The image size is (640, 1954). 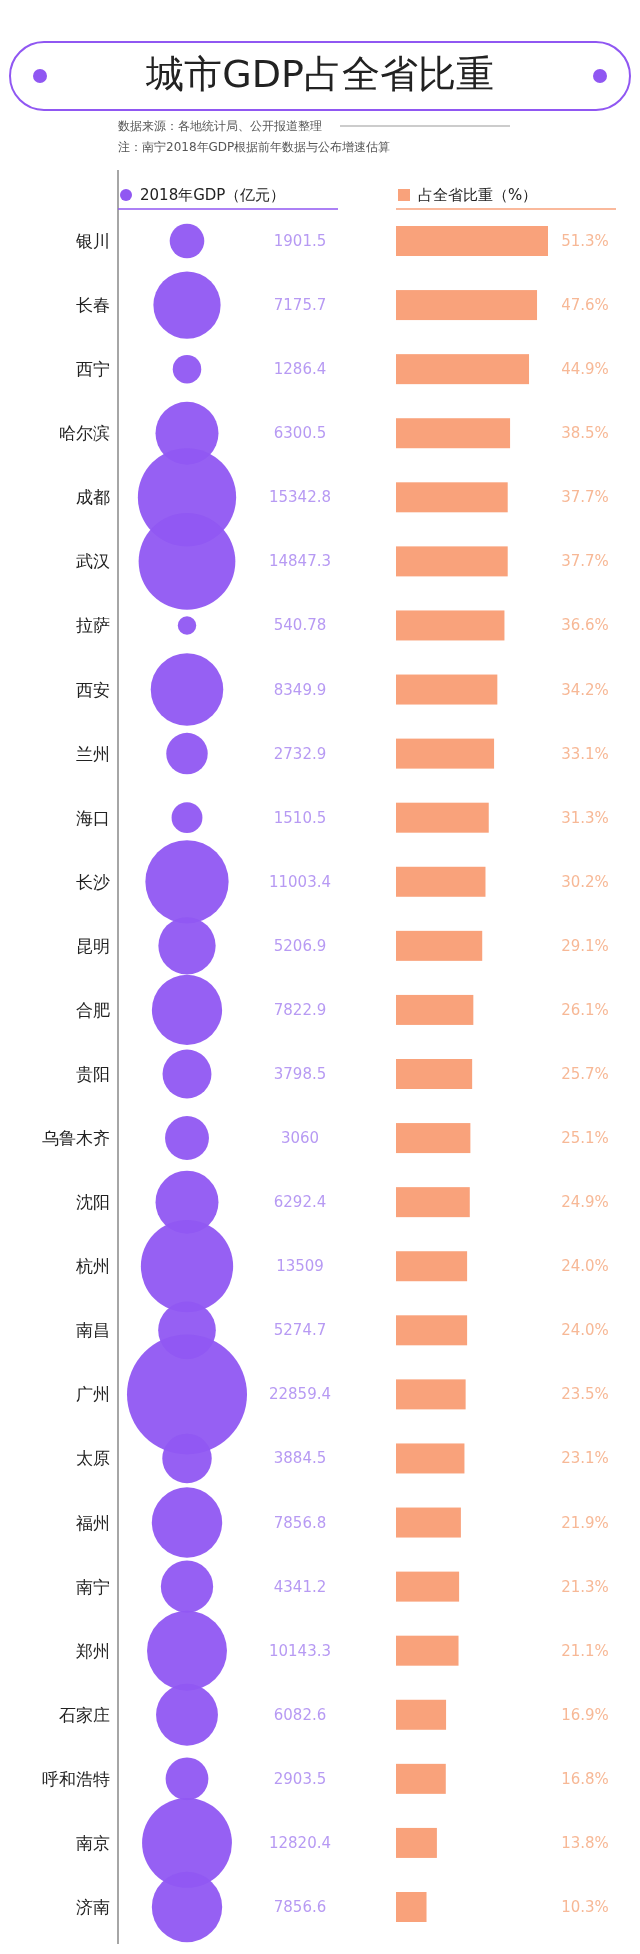 What do you see at coordinates (93, 1842) in the screenshot?
I see `category-label: 南京` at bounding box center [93, 1842].